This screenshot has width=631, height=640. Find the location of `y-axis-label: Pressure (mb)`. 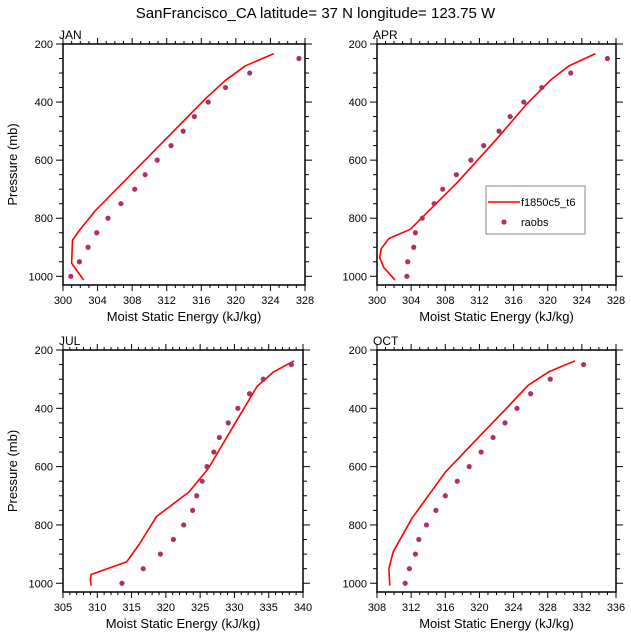

y-axis-label: Pressure (mb) is located at coordinates (12, 471).